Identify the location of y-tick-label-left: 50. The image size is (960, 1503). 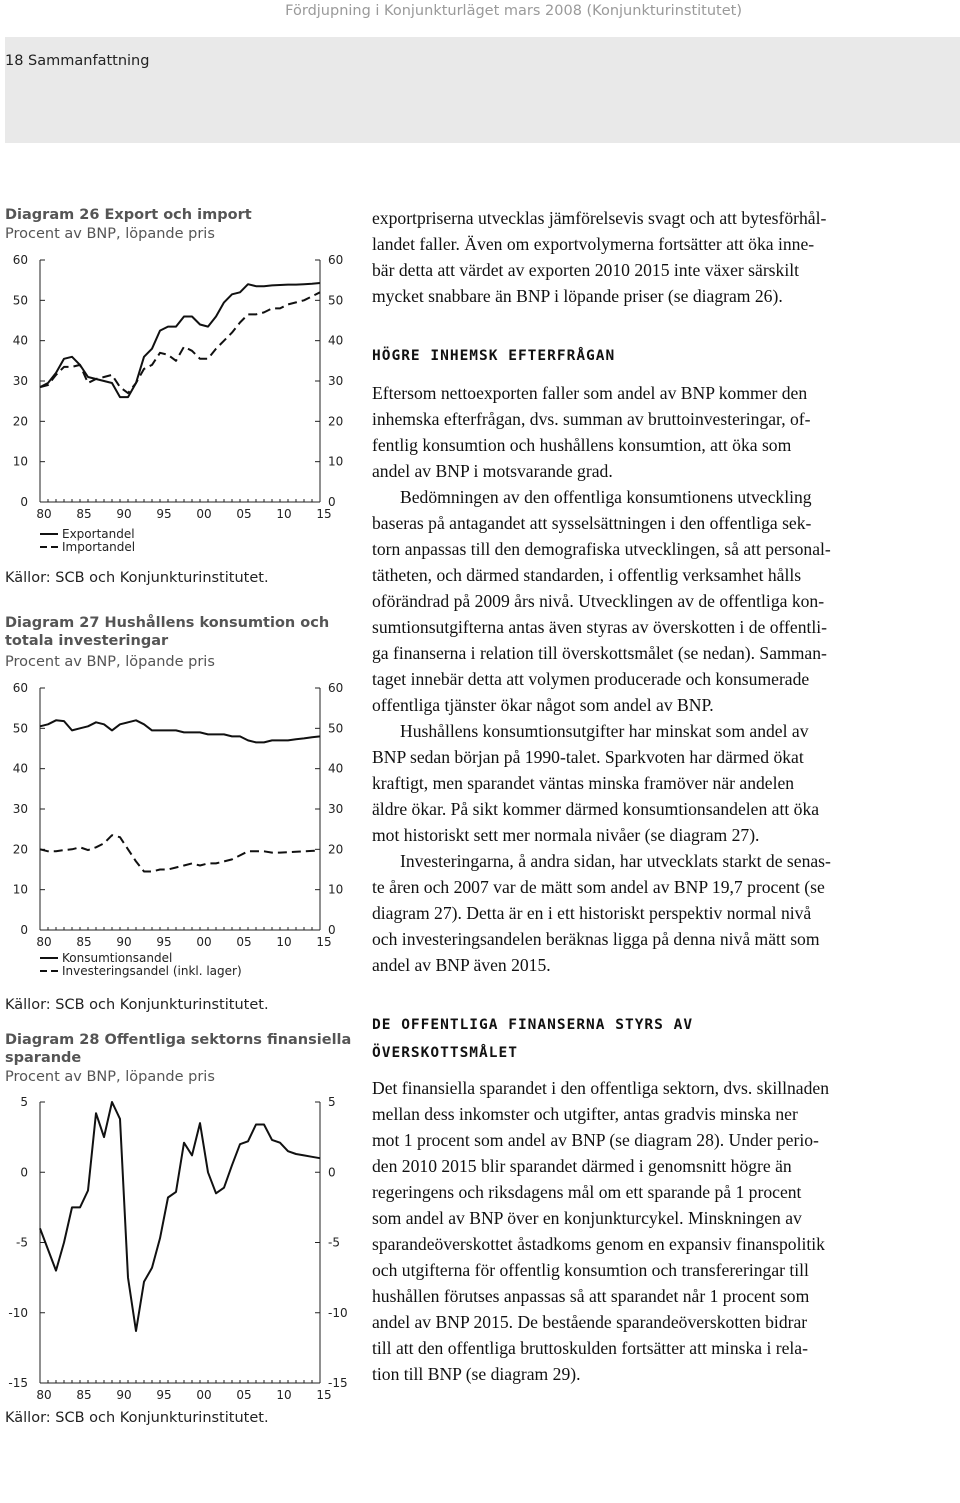
(20, 728).